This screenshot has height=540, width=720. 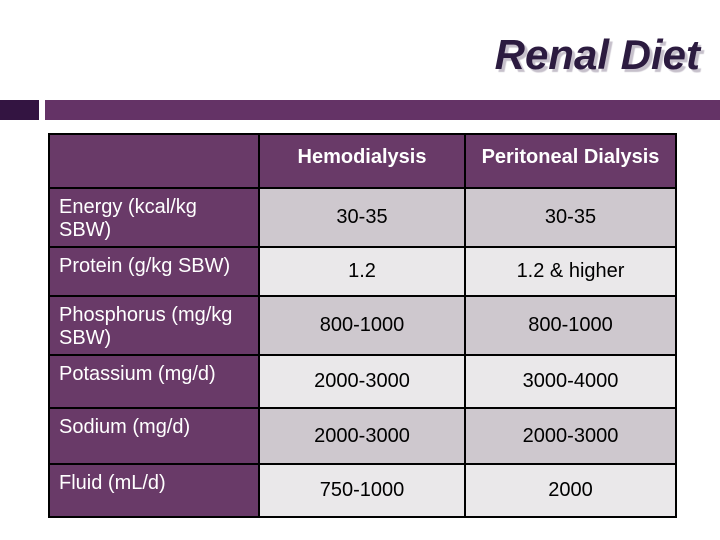 What do you see at coordinates (597, 54) in the screenshot?
I see `slide-title: Renal Diet` at bounding box center [597, 54].